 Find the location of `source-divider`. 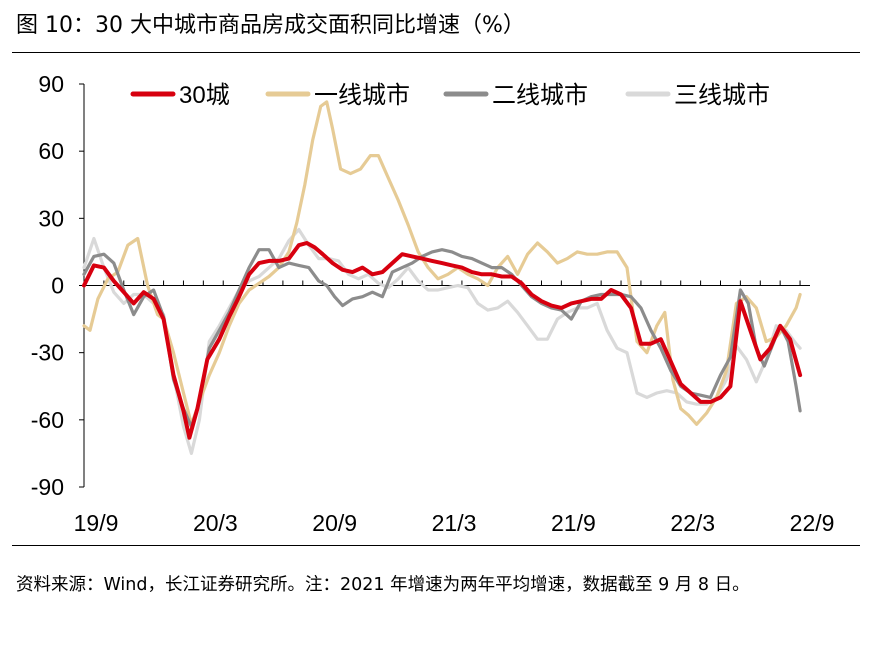

source-divider is located at coordinates (436, 545).